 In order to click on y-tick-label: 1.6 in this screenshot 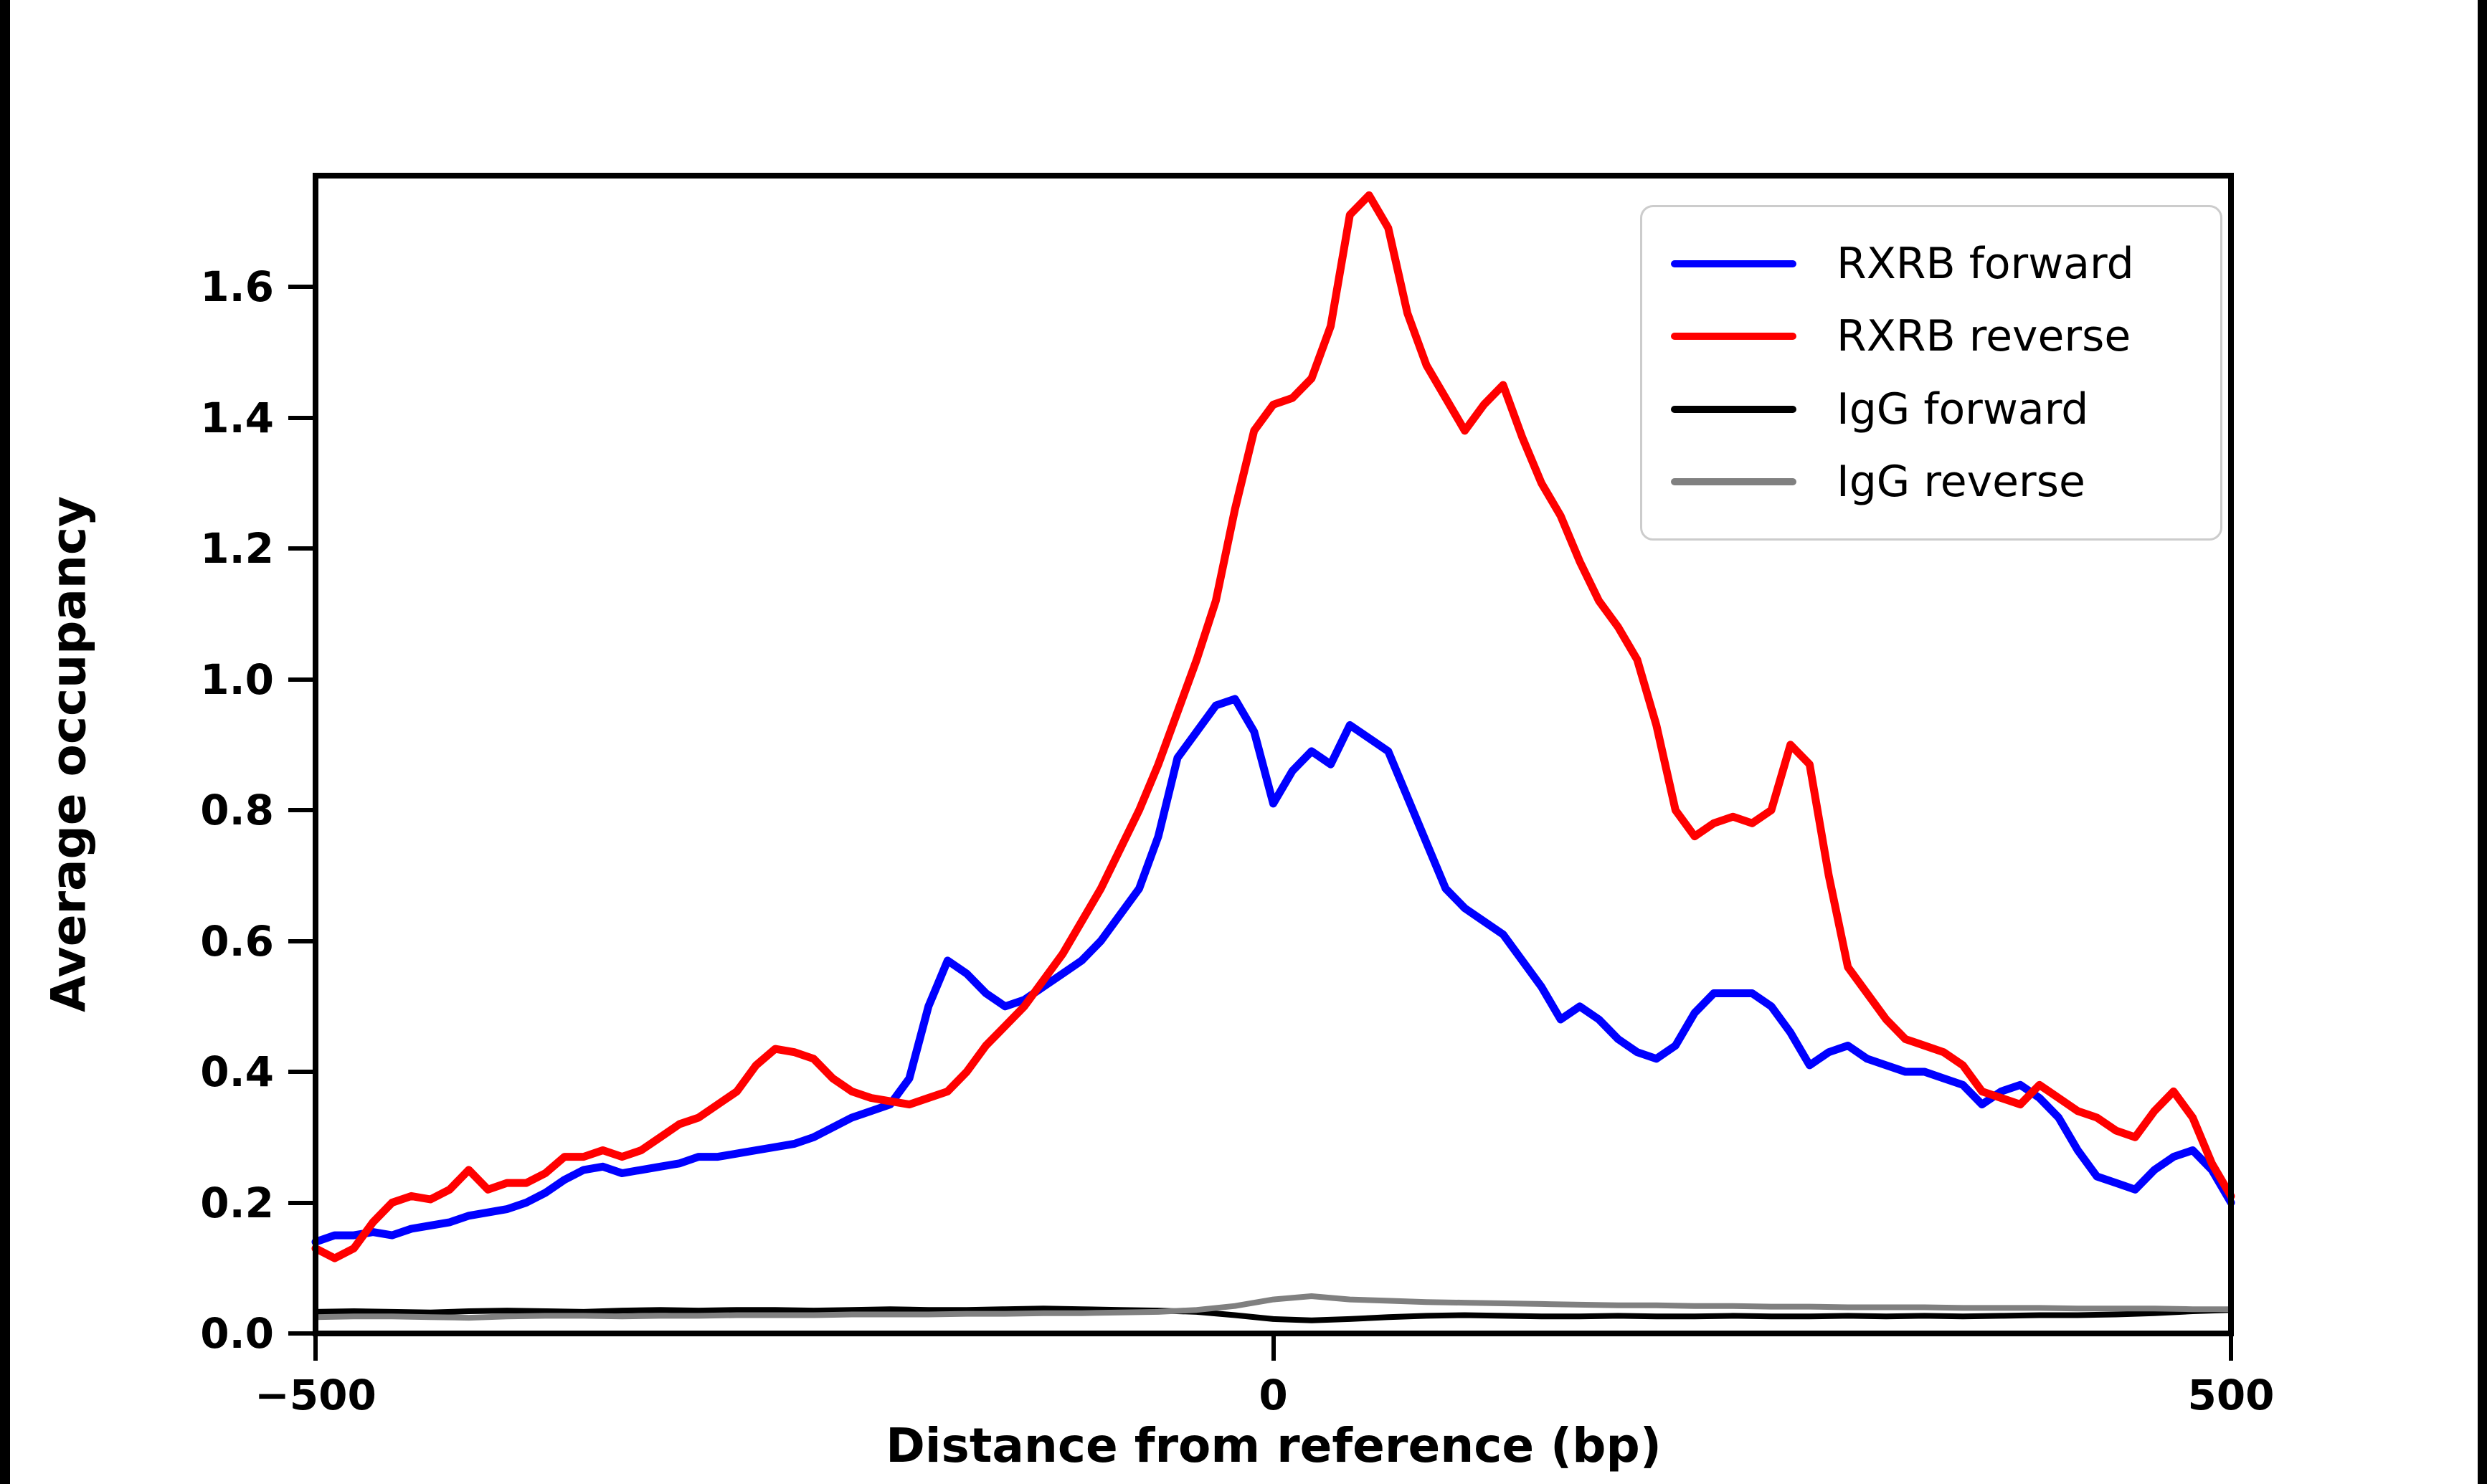, I will do `click(237, 287)`.